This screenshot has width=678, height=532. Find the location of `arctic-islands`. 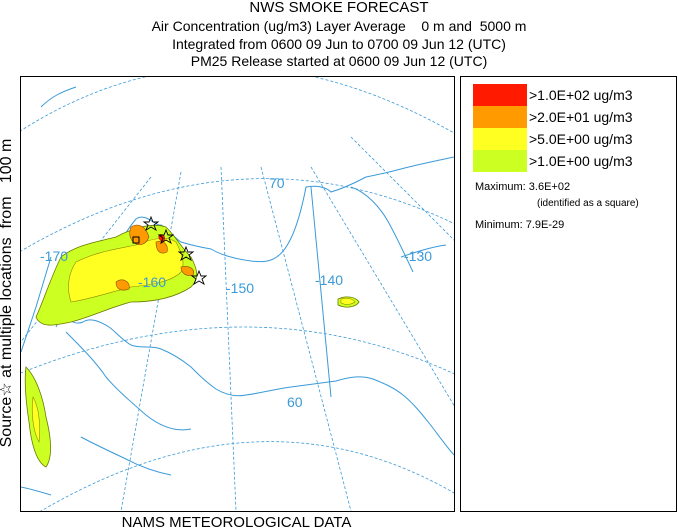

arctic-islands is located at coordinates (423, 251).